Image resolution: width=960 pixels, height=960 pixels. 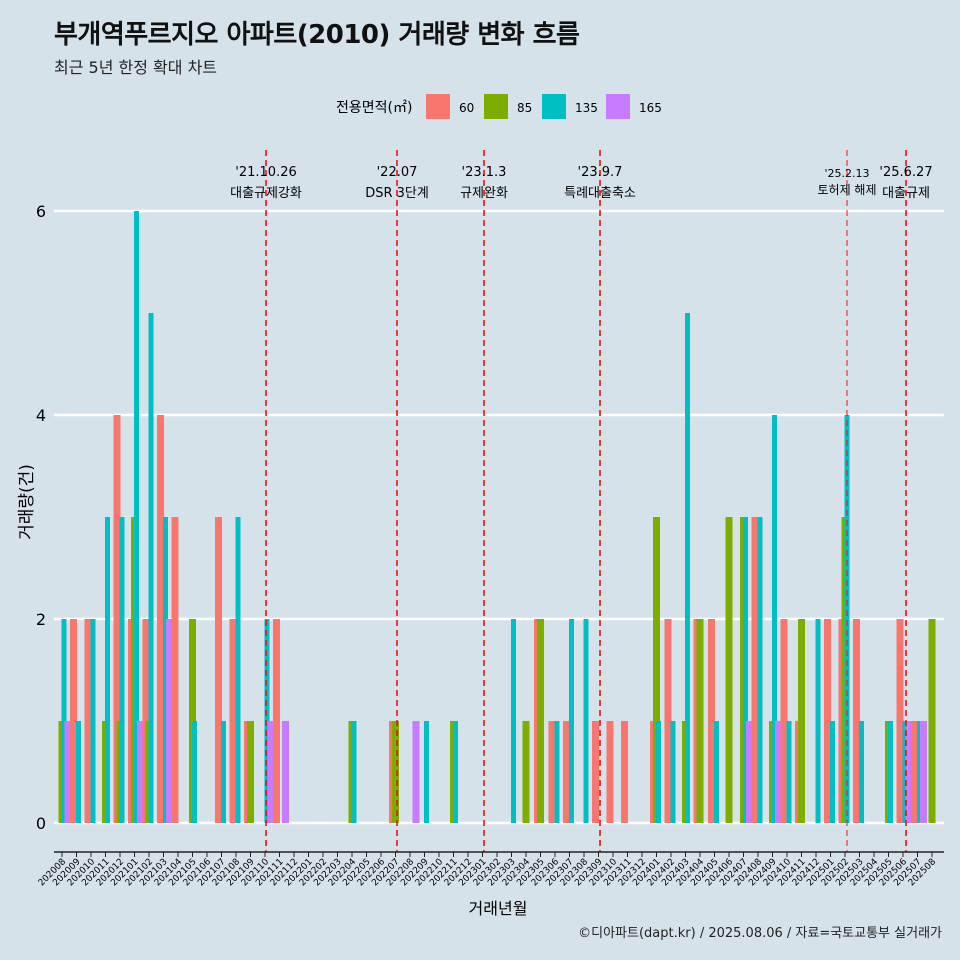 What do you see at coordinates (650, 108) in the screenshot?
I see `legend-label-165: 165` at bounding box center [650, 108].